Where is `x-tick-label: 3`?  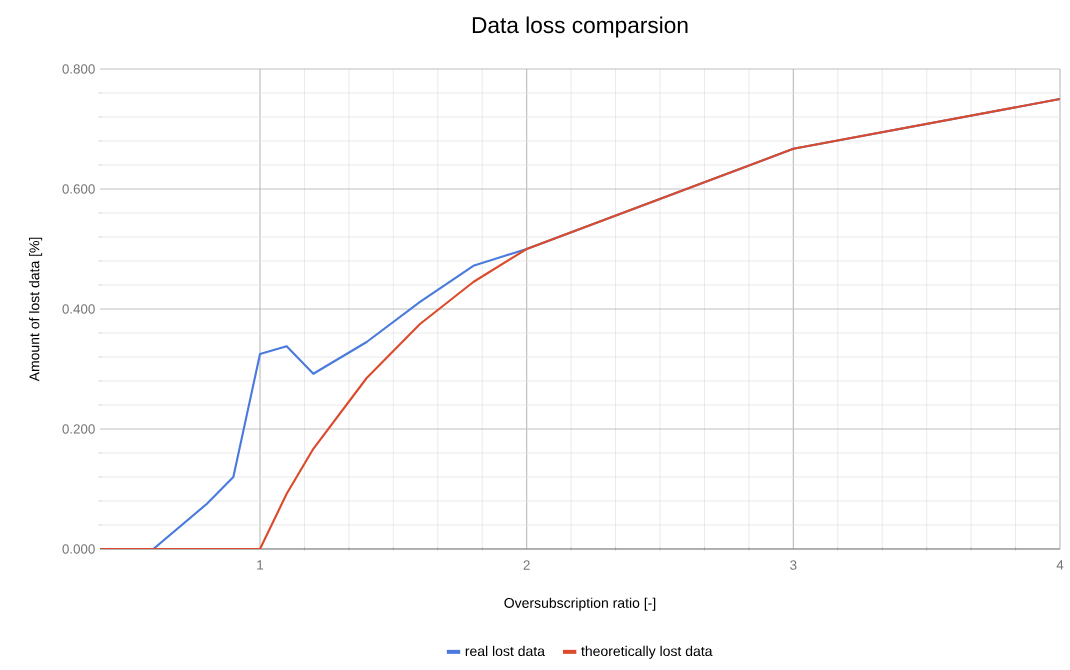
x-tick-label: 3 is located at coordinates (793, 565).